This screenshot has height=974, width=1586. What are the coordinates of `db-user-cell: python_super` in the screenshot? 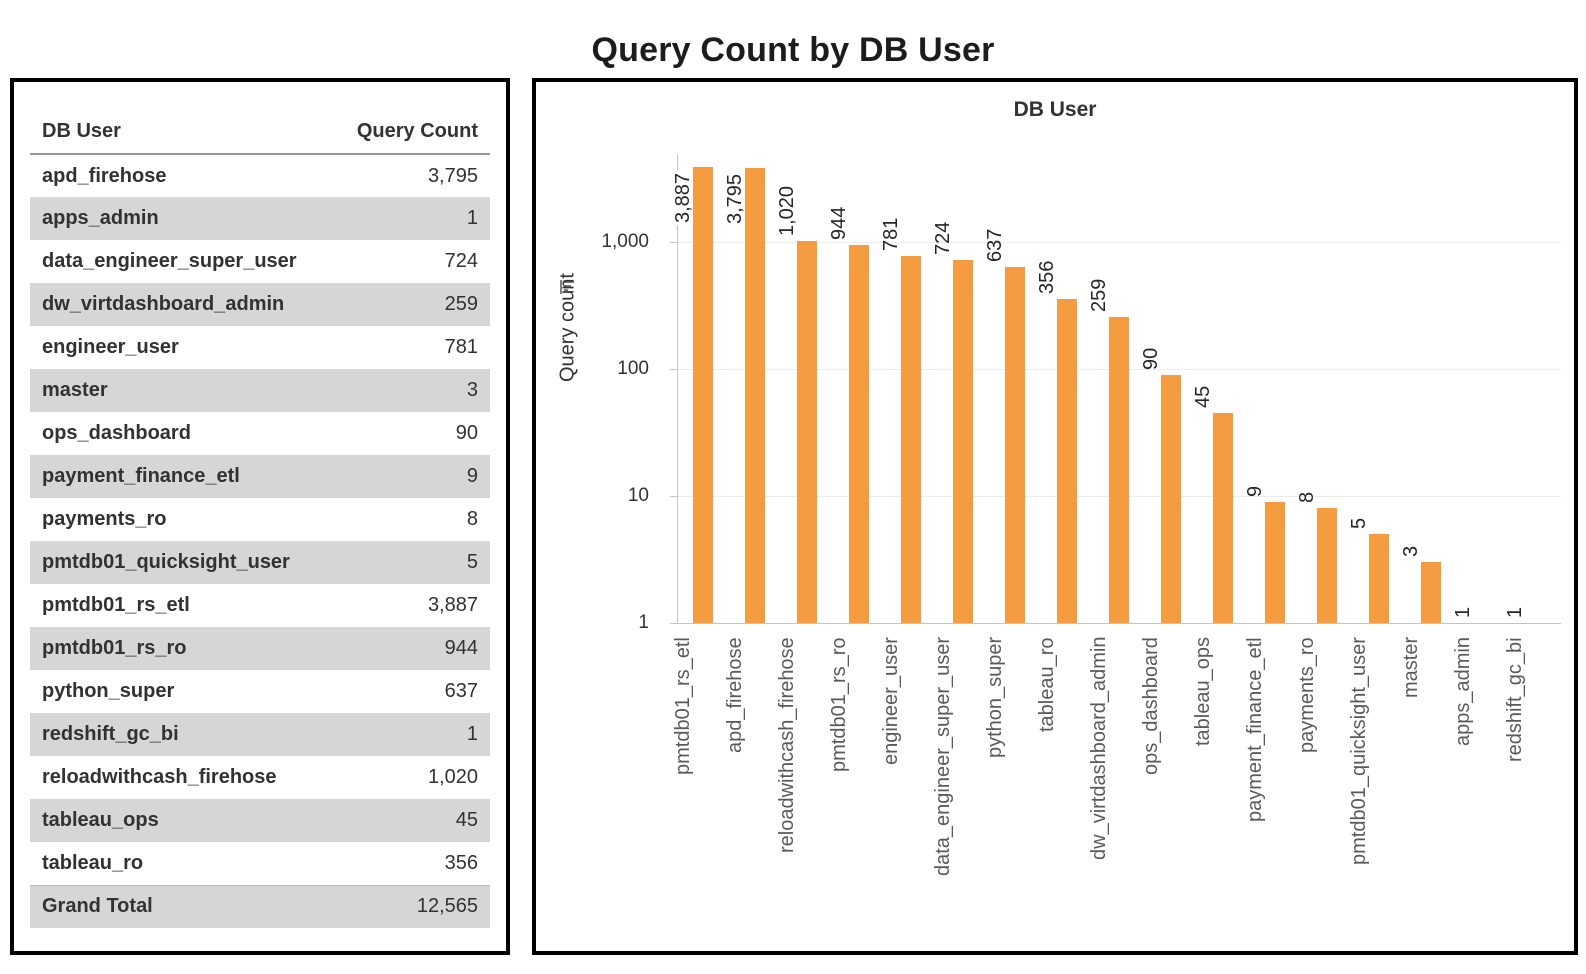 It's located at (108, 691).